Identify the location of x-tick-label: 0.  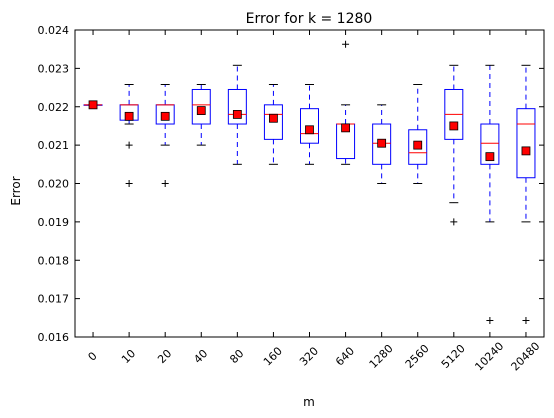
(92, 356).